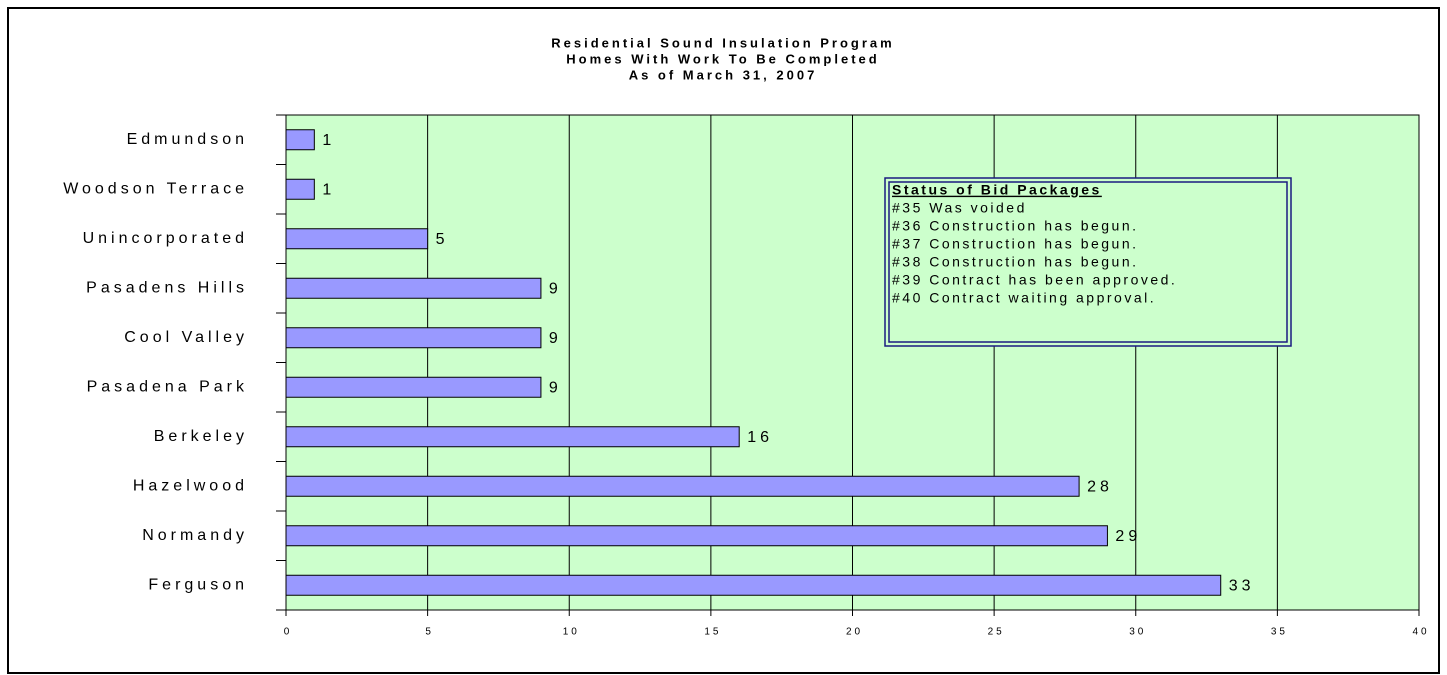  Describe the element at coordinates (201, 436) in the screenshot. I see `y-tick-label: Berkeley` at that location.